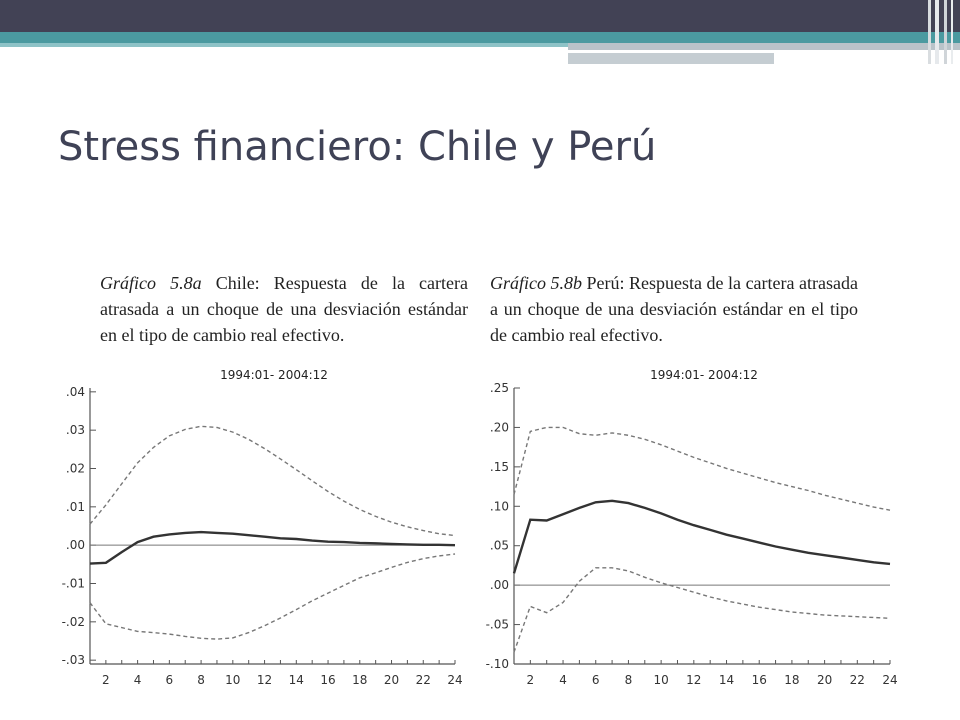  I want to click on y-tick-label: .20, so click(499, 427).